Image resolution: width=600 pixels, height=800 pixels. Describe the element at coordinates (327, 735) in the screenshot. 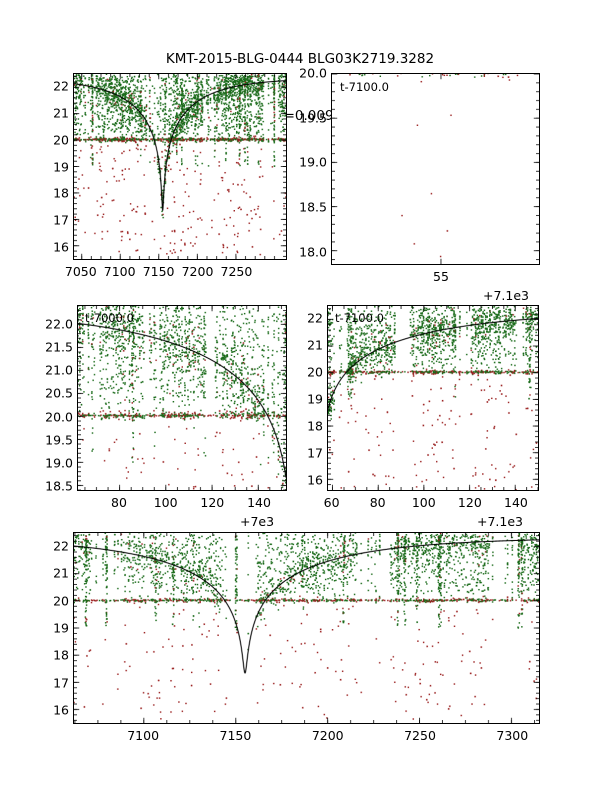

I see `panel-bottom-xtick-label: 7200` at that location.